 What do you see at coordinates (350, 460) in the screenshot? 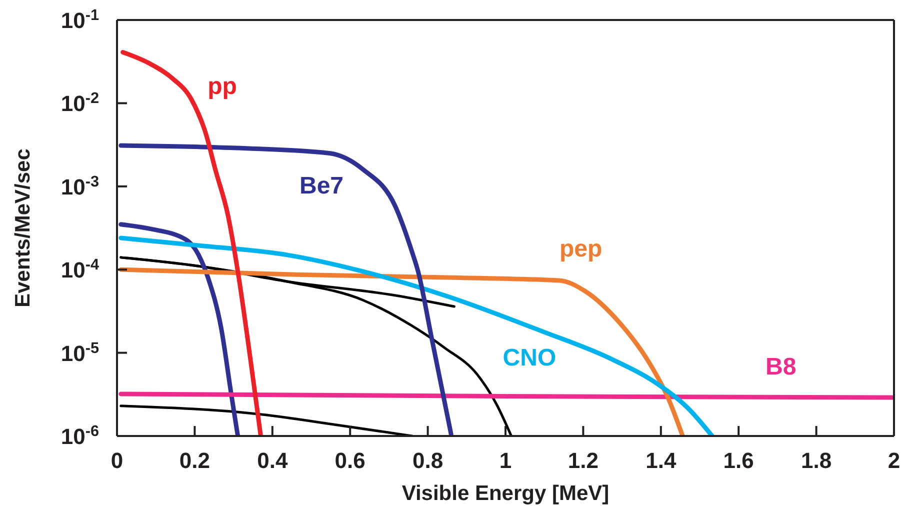
I see `x-tick-label: 0.6` at bounding box center [350, 460].